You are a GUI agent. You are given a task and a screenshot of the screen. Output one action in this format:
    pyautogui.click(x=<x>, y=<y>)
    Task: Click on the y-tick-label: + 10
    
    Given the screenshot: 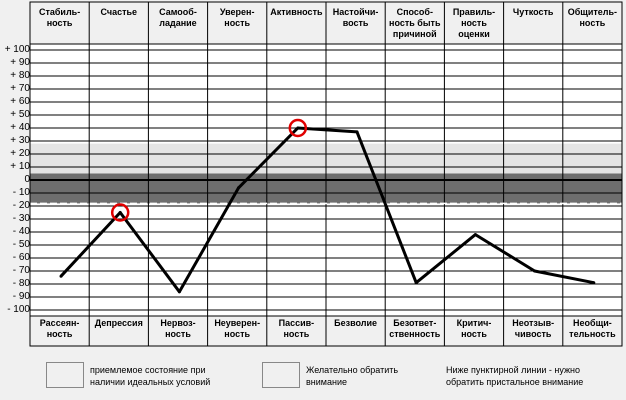 What is the action you would take?
    pyautogui.click(x=20, y=166)
    